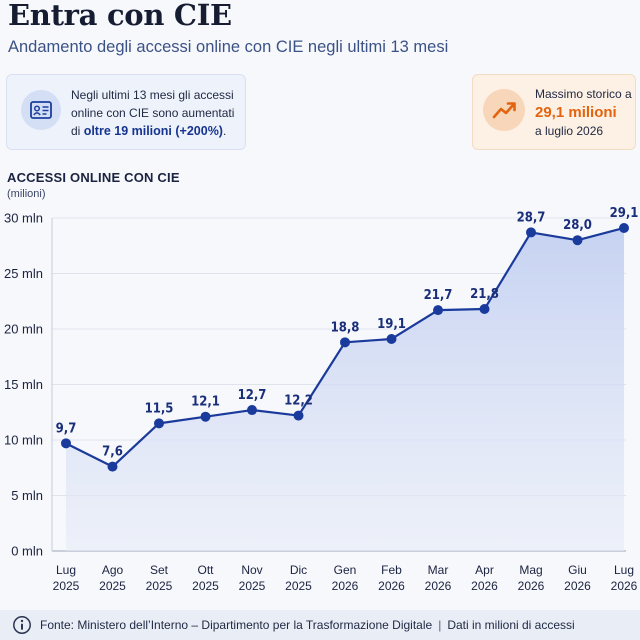  Describe the element at coordinates (577, 570) in the screenshot. I see `x-tick-month: Giu` at that location.